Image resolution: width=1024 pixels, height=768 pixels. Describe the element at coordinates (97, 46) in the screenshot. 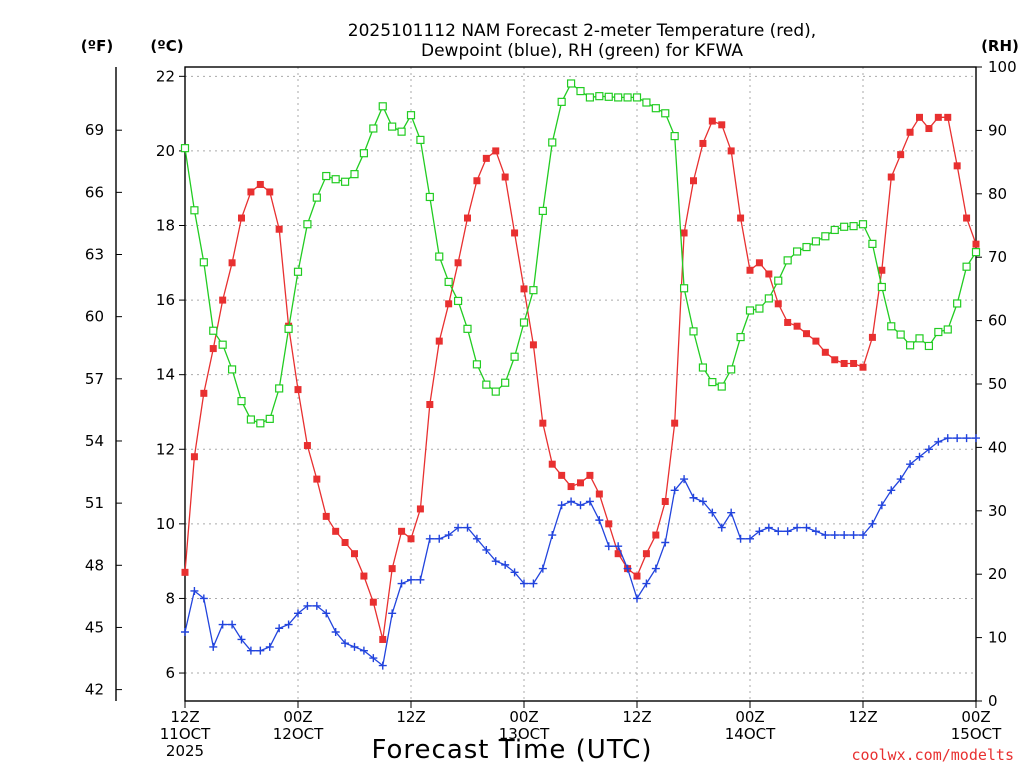

I see `fahrenheit-axis-unit: (ºF)` at that location.